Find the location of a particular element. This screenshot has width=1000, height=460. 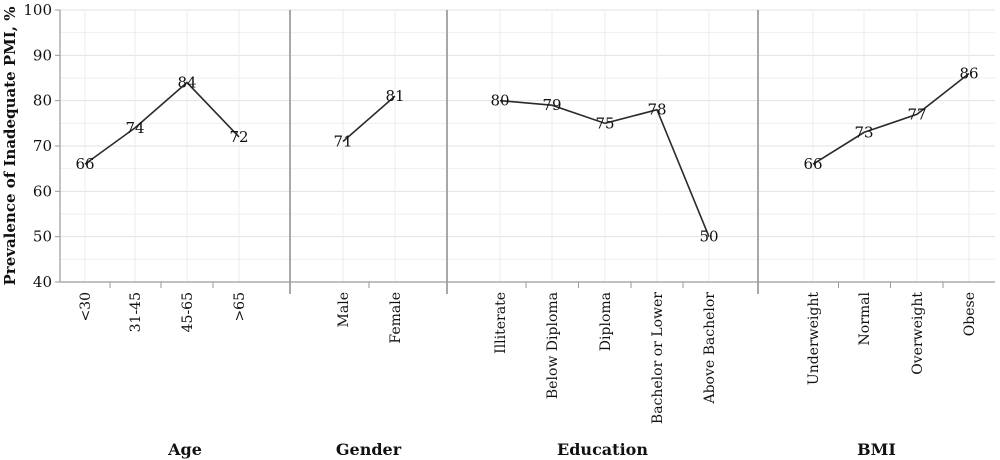

series-line-education is located at coordinates (604, 168).